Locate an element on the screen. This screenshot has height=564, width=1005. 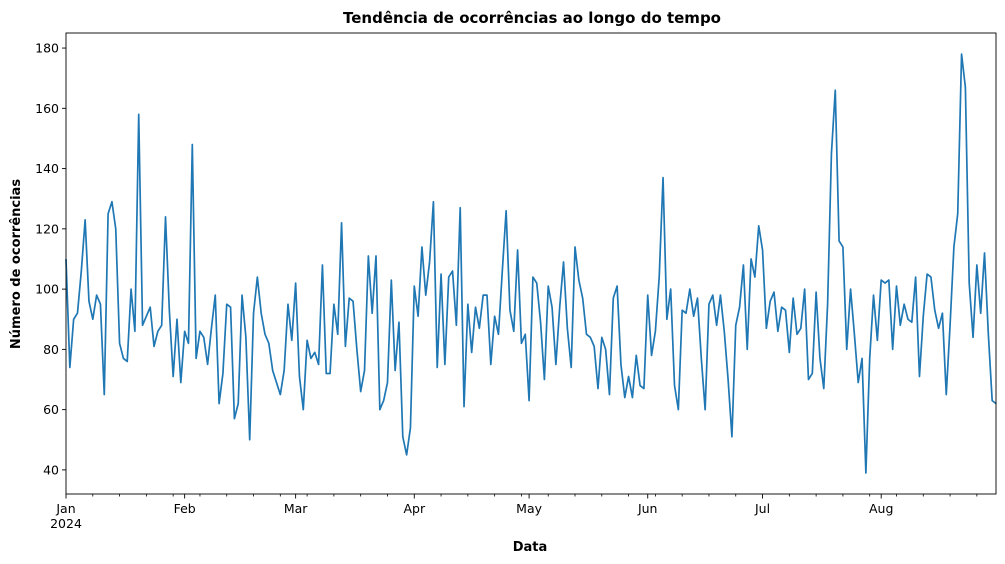
y-tick-label: 60 is located at coordinates (51, 409).